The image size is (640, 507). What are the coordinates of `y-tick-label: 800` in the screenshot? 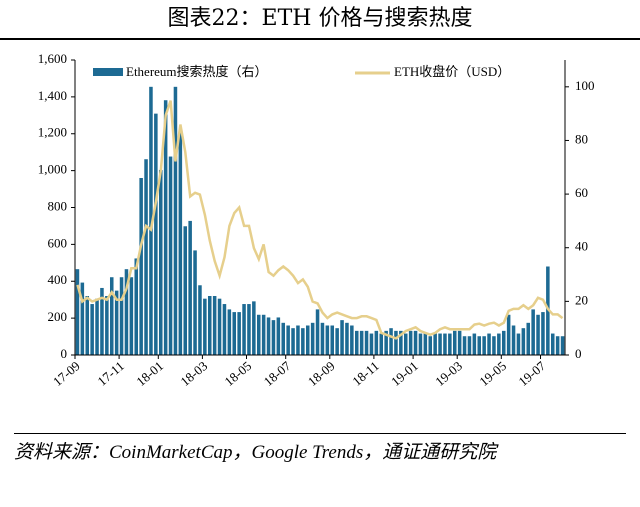 It's located at (58, 205).